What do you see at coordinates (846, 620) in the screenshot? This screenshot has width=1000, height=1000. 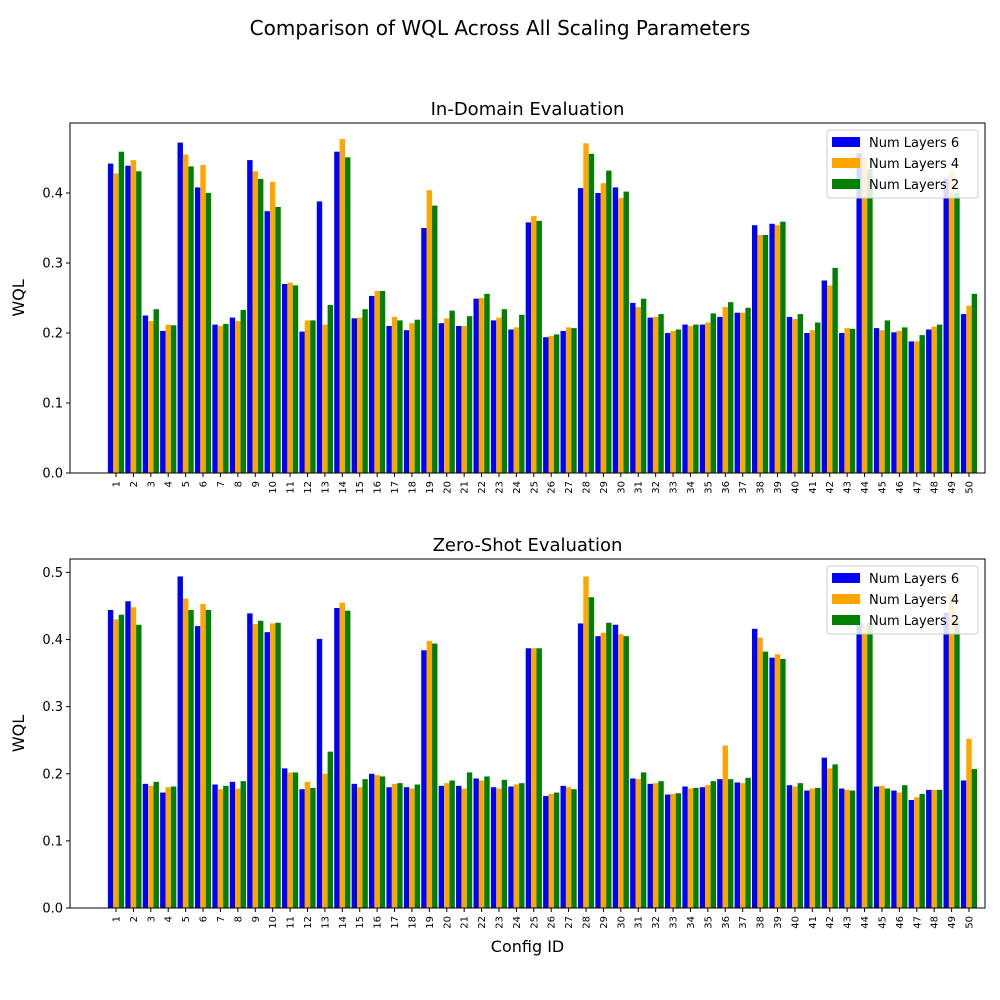 I see `legend-swatch` at bounding box center [846, 620].